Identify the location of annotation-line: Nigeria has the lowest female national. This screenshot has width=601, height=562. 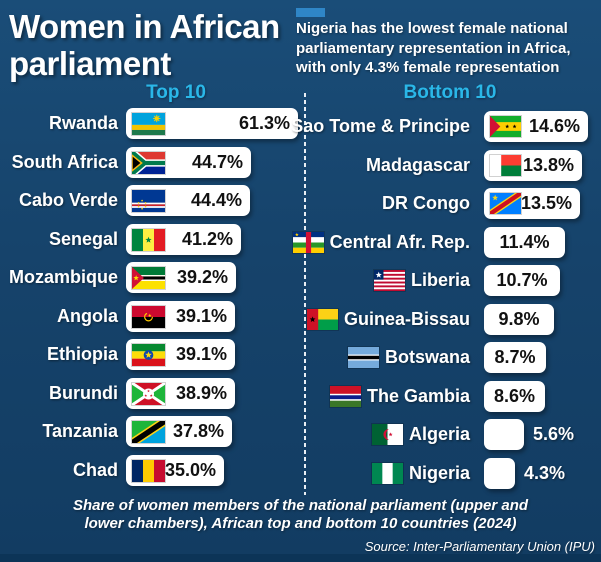
(432, 28).